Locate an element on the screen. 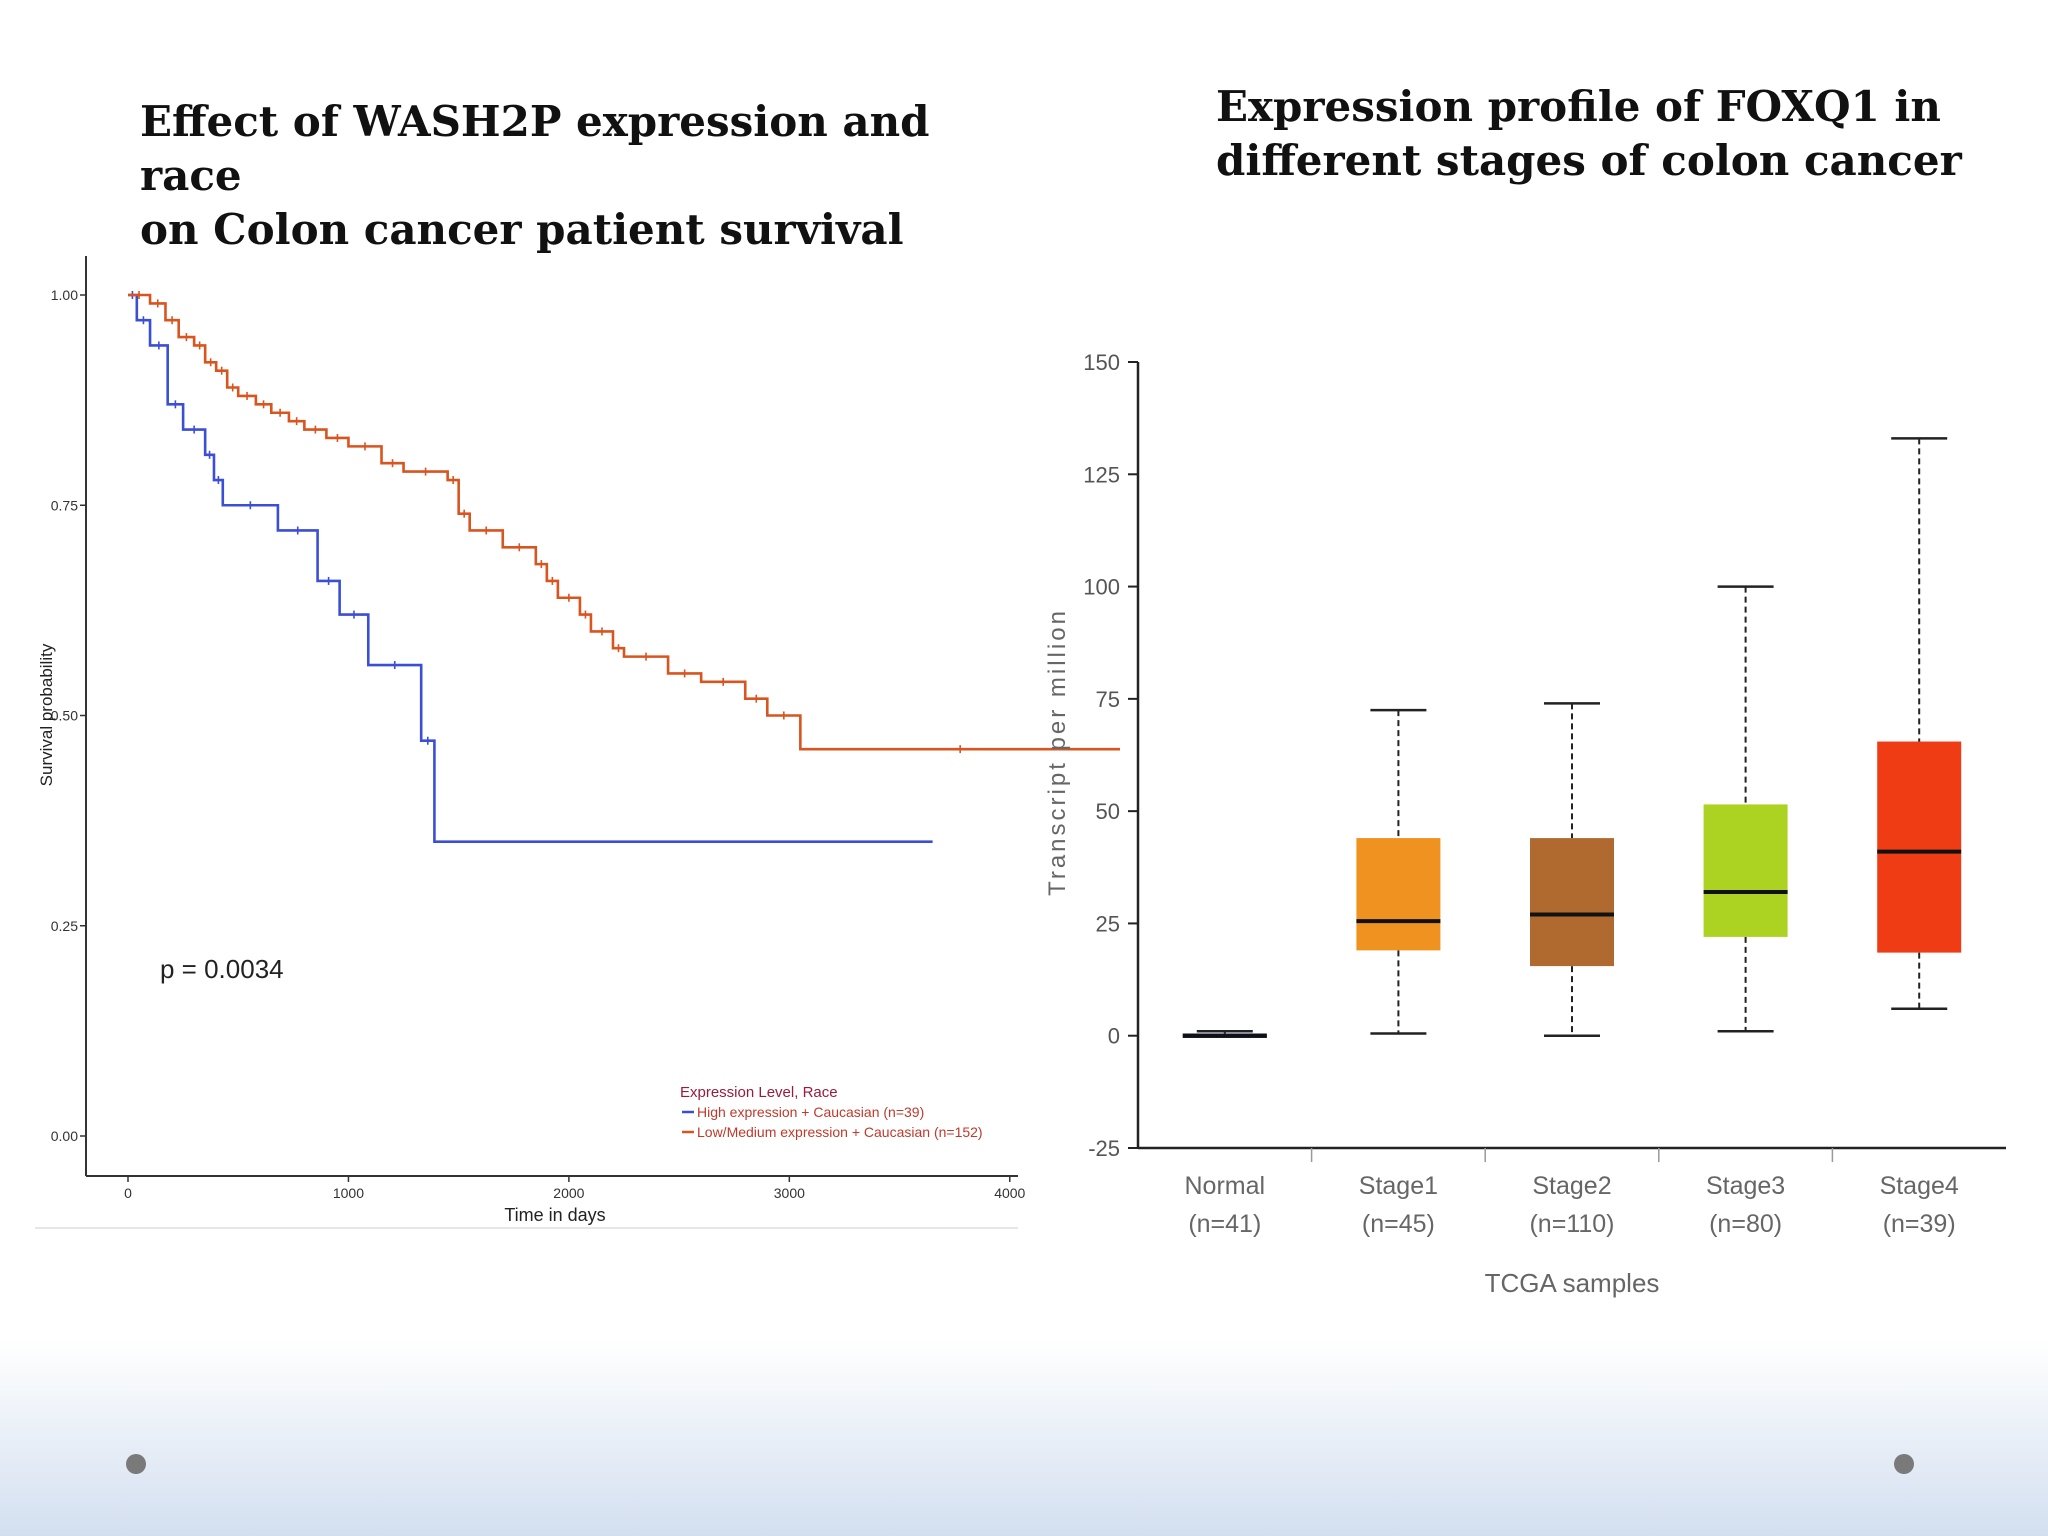 This screenshot has width=2048, height=1536. km-y-tick-label: 0.00 is located at coordinates (64, 1136).